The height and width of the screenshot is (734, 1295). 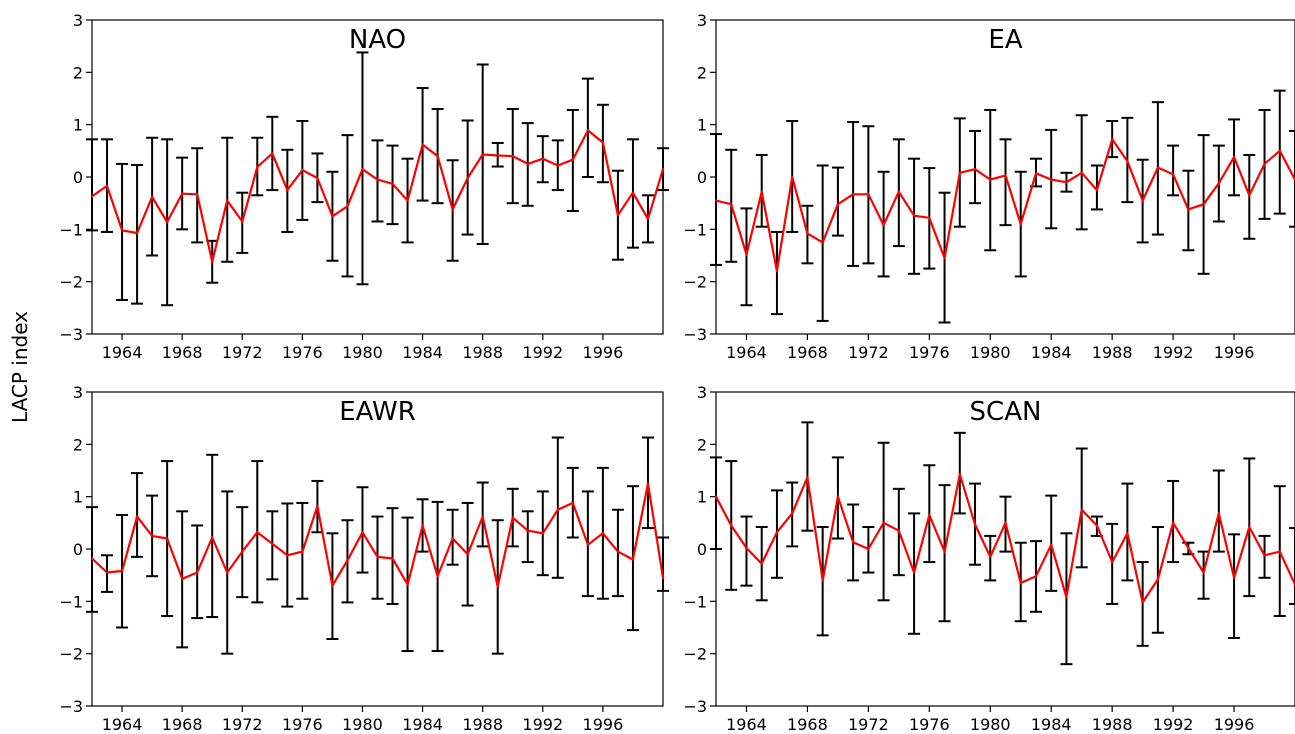 I want to click on y-tick-label: 0, so click(x=702, y=177).